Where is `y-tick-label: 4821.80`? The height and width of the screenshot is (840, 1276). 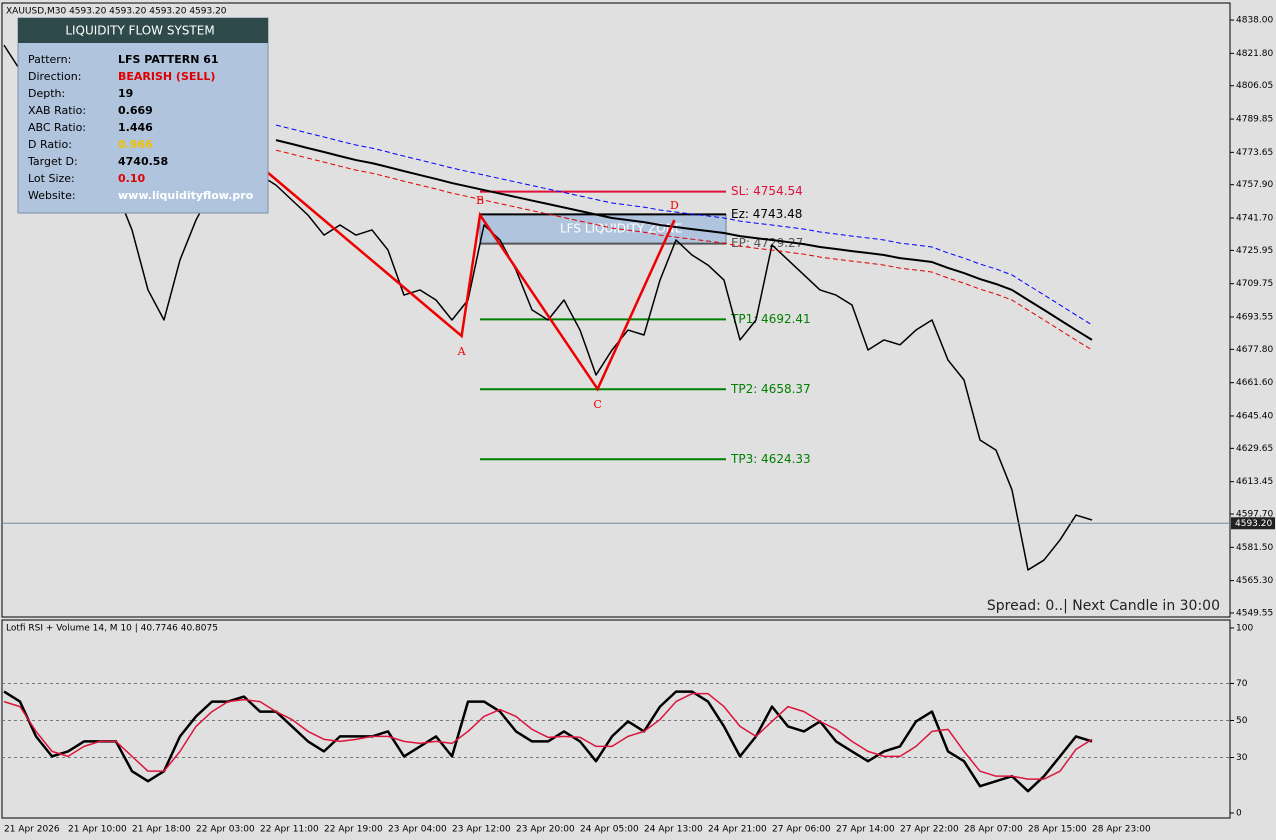 y-tick-label: 4821.80 is located at coordinates (1254, 54).